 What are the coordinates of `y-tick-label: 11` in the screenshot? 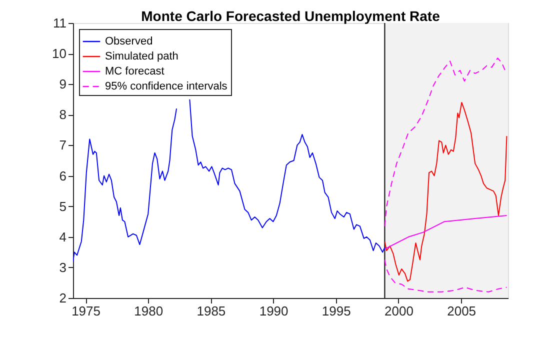 It's located at (59, 23).